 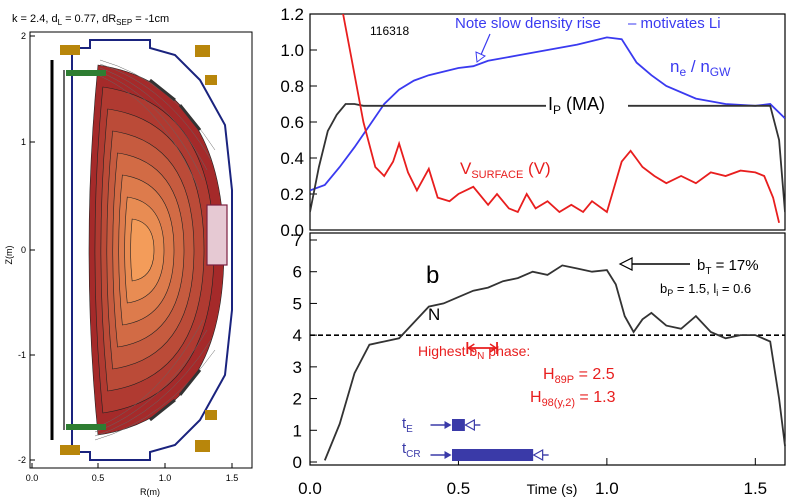 What do you see at coordinates (297, 335) in the screenshot?
I see `bottom-y-tick-label: 4` at bounding box center [297, 335].